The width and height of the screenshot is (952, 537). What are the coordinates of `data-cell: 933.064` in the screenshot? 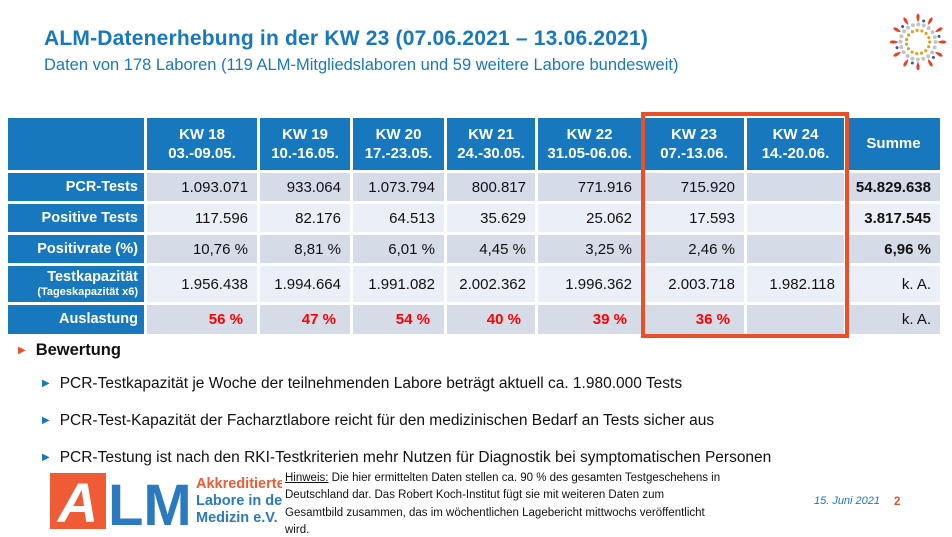 It's located at (305, 187).